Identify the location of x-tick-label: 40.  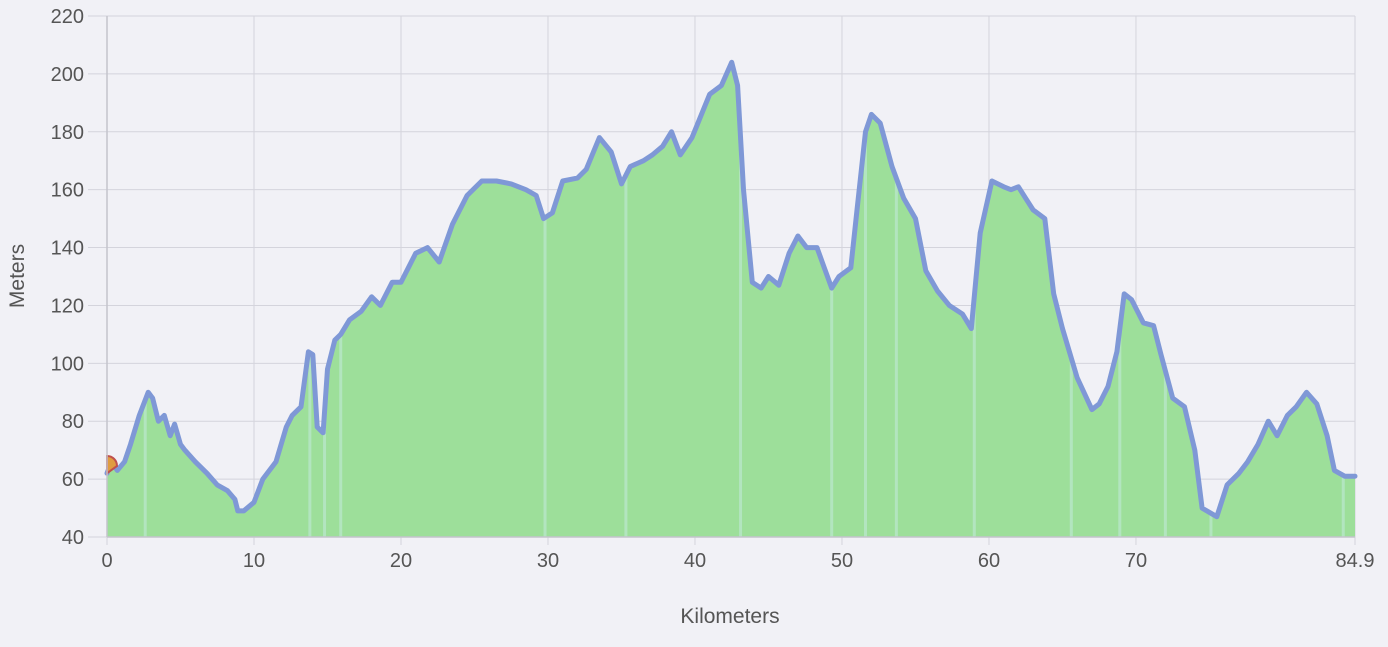
(695, 561).